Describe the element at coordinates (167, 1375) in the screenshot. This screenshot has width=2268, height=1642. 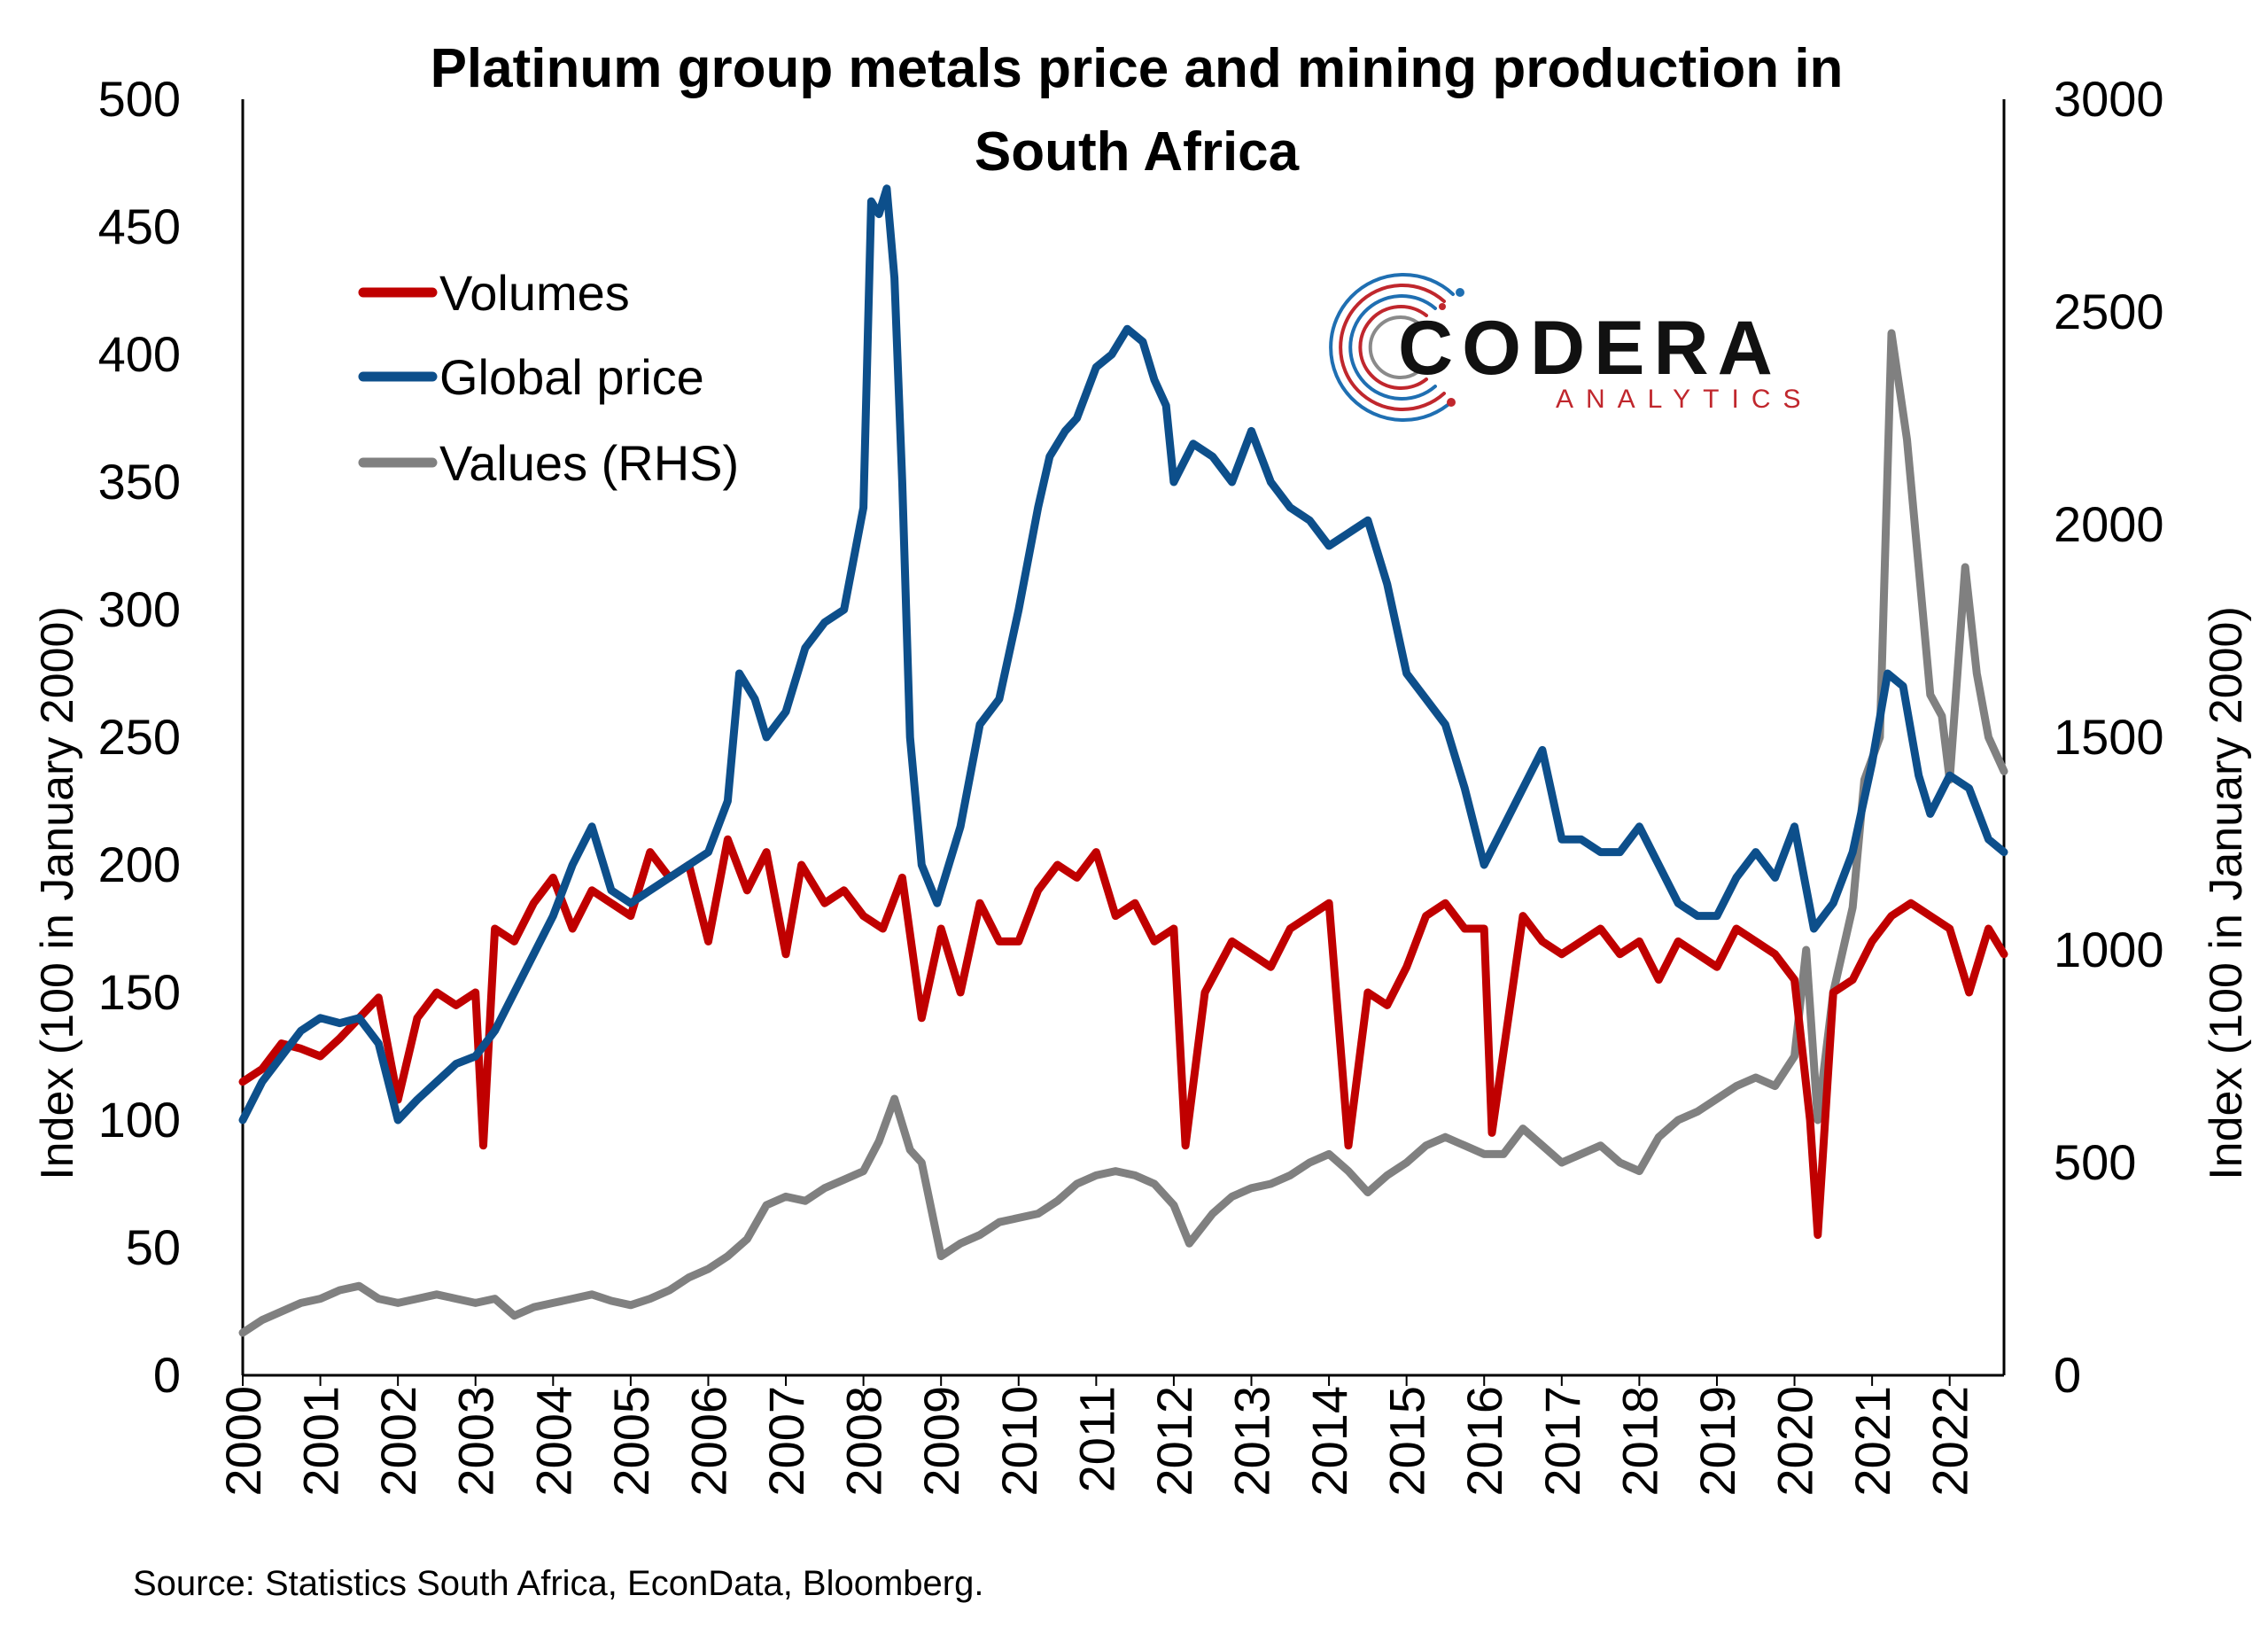
I see `y-left-tick-label: 0` at that location.